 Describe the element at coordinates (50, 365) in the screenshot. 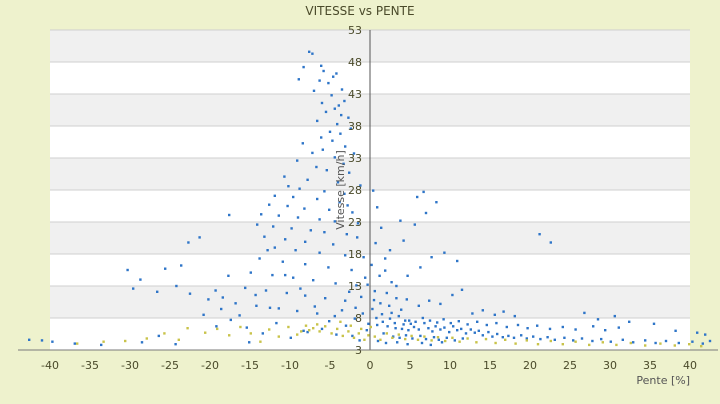

I see `x-tick-label: -40` at that location.